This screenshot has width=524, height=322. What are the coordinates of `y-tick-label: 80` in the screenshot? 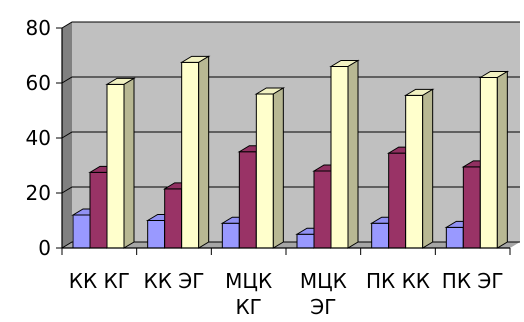 It's located at (38, 28).